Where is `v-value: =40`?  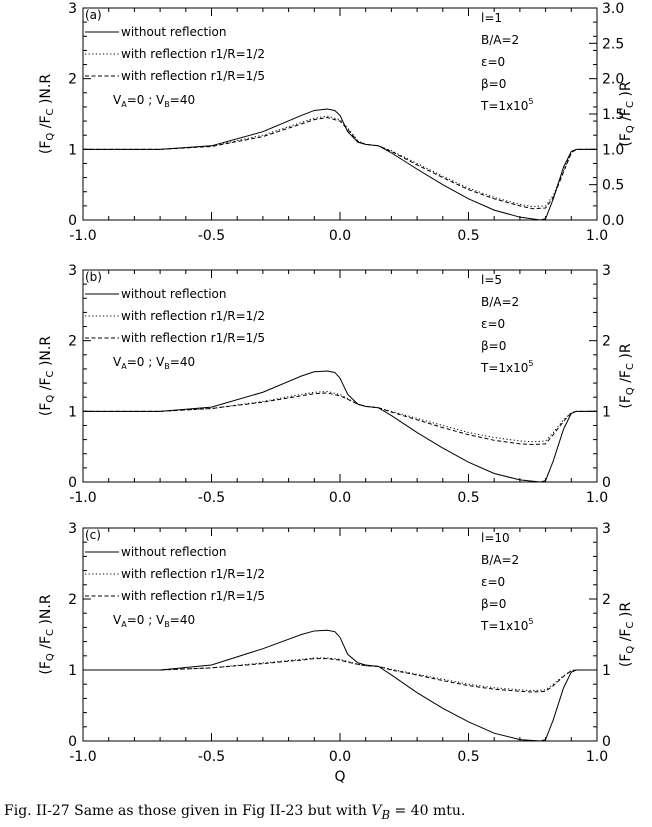
v-value: =40 is located at coordinates (182, 620).